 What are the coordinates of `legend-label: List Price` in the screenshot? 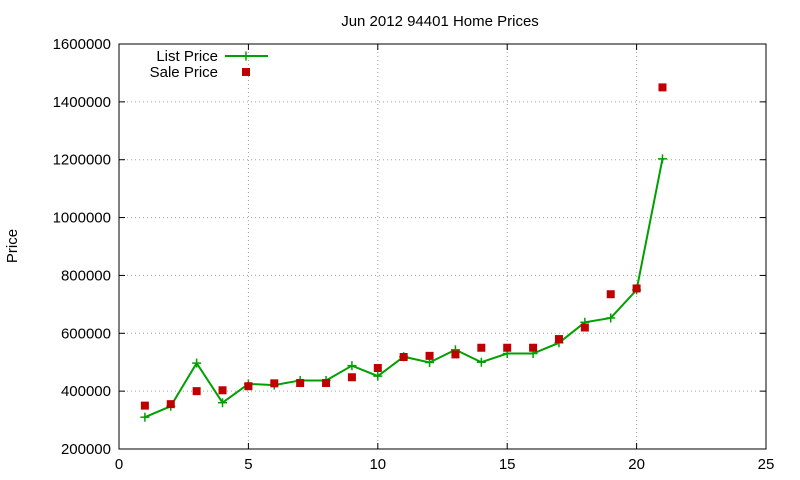 It's located at (187, 56).